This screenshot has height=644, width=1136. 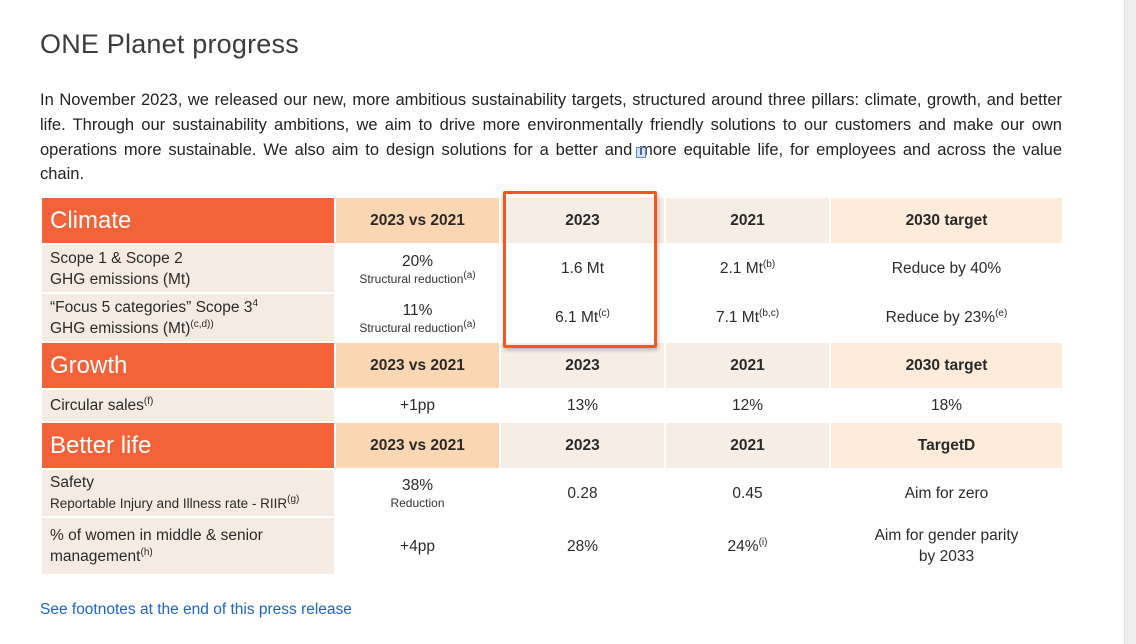 What do you see at coordinates (417, 485) in the screenshot?
I see `change-value: 38%` at bounding box center [417, 485].